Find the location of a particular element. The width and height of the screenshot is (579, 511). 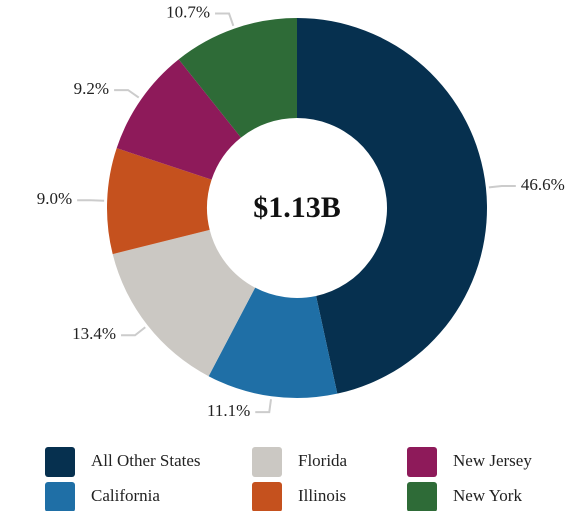

legend-label: Illinois is located at coordinates (322, 495).